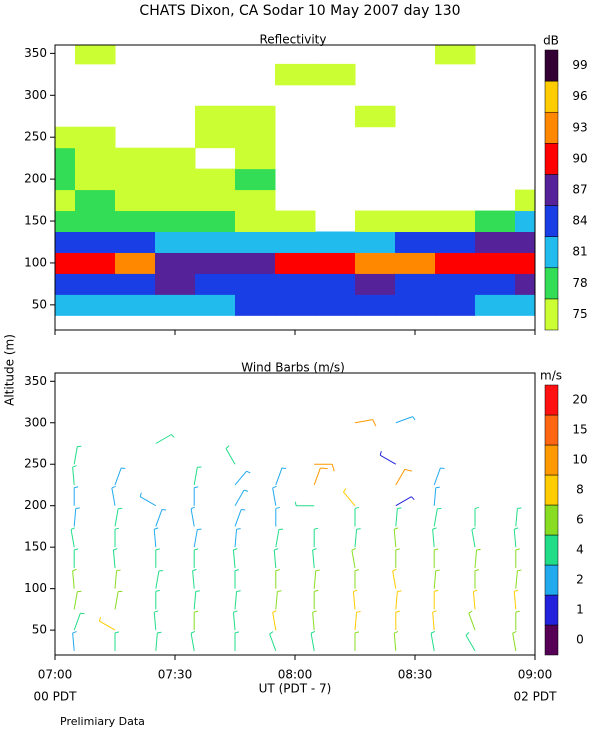 Image resolution: width=600 pixels, height=750 pixels. What do you see at coordinates (35, 262) in the screenshot?
I see `y-tick-label: 100` at bounding box center [35, 262].